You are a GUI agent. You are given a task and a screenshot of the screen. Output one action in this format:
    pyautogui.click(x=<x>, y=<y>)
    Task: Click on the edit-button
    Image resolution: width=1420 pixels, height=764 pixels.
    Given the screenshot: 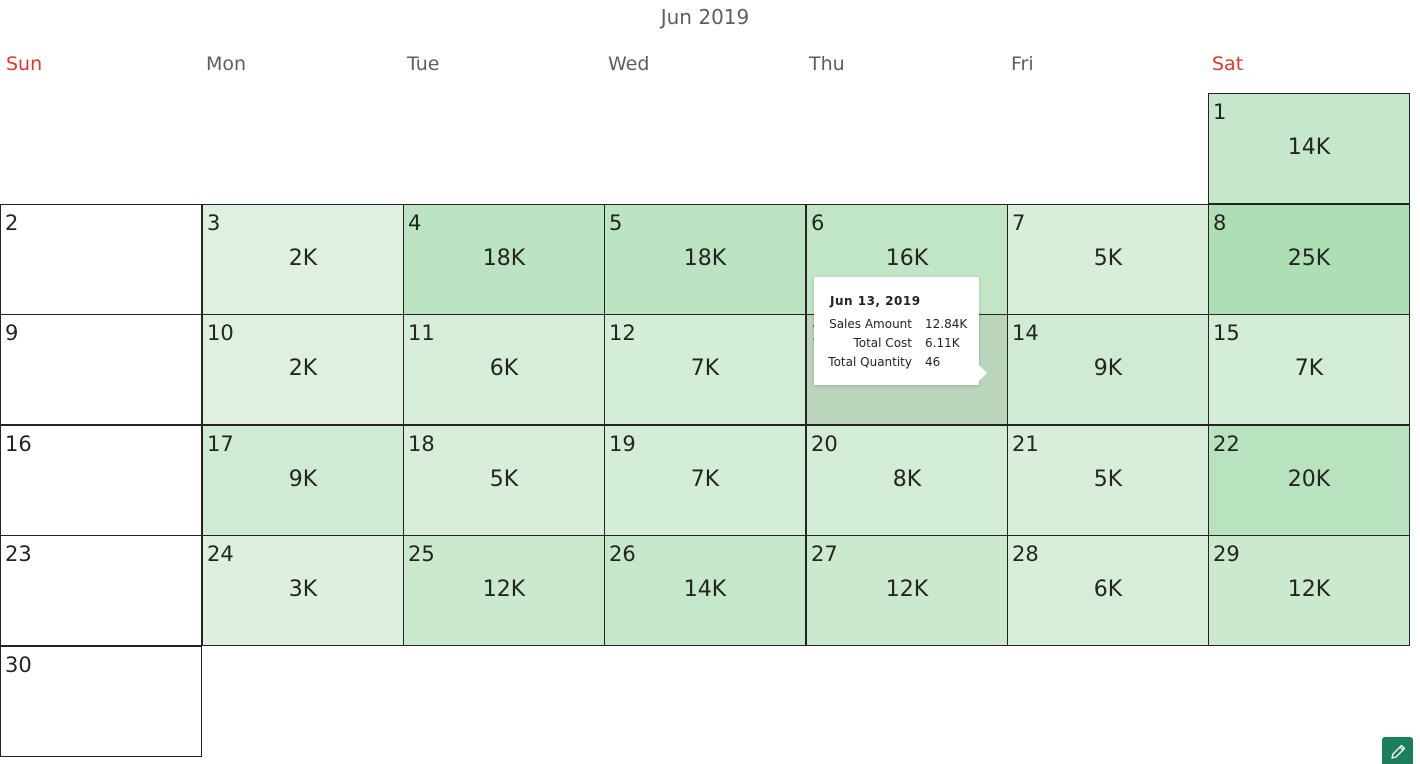 What is the action you would take?
    pyautogui.click(x=1397, y=750)
    